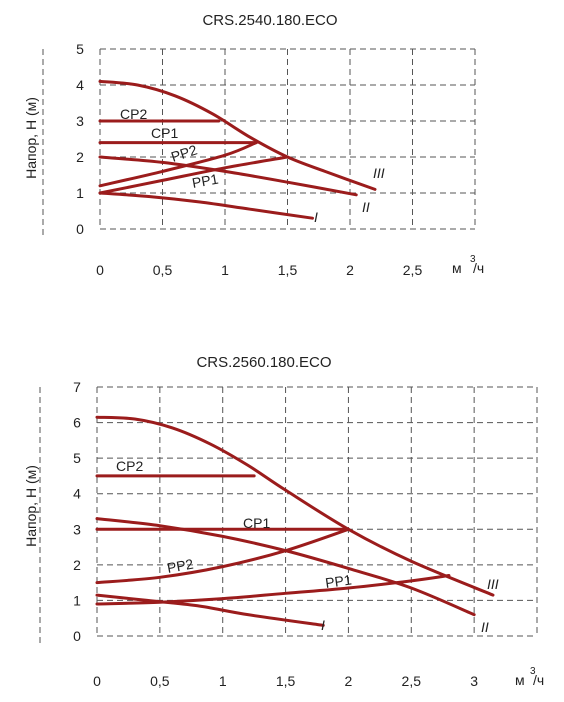  I want to click on x-tick-labels: 0 0,5 1 1,5 2 2,5 3, so click(285, 681).